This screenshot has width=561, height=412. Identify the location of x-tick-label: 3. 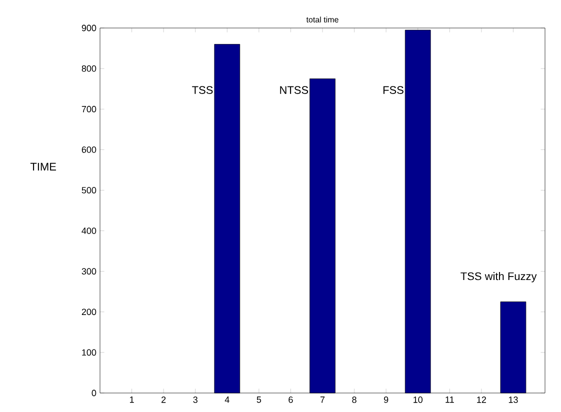
(195, 399).